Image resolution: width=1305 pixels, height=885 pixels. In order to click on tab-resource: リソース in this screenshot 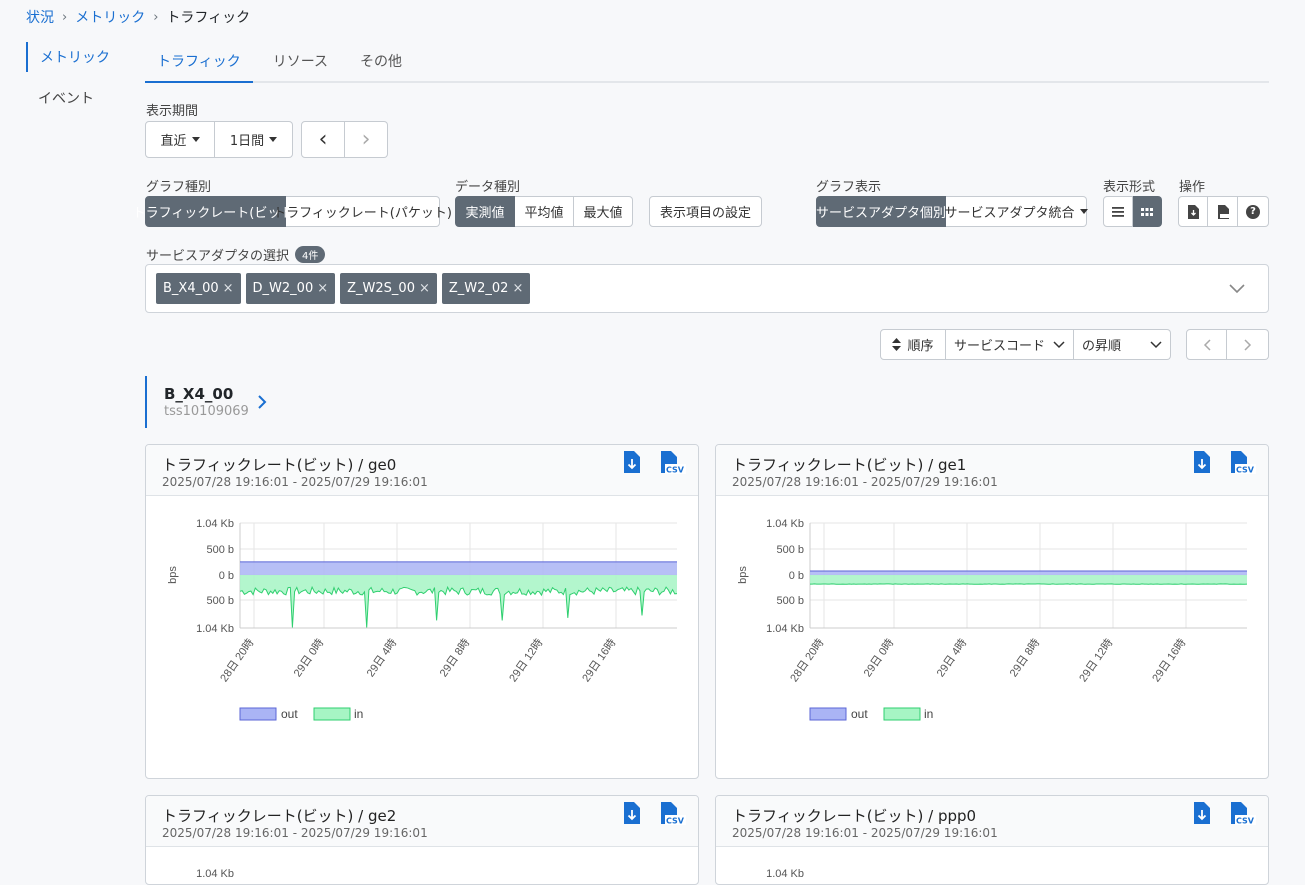, I will do `click(300, 60)`.